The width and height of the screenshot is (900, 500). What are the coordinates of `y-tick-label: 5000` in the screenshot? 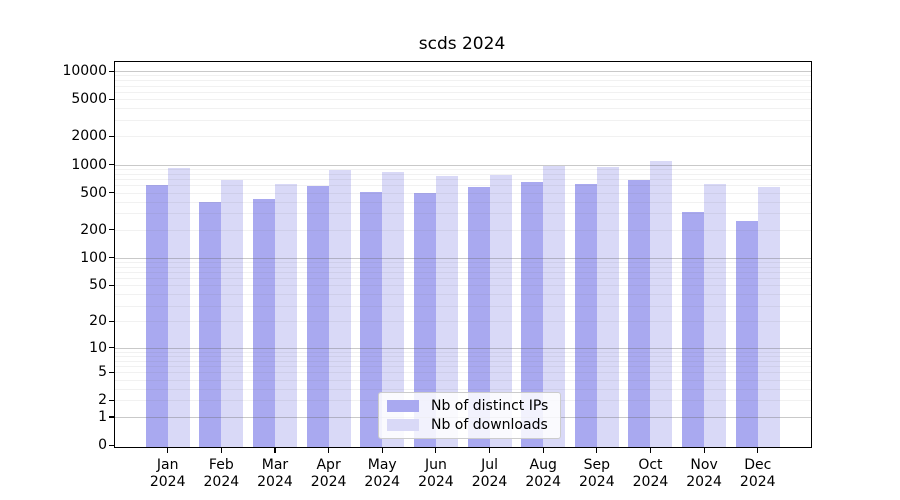 It's located at (89, 99).